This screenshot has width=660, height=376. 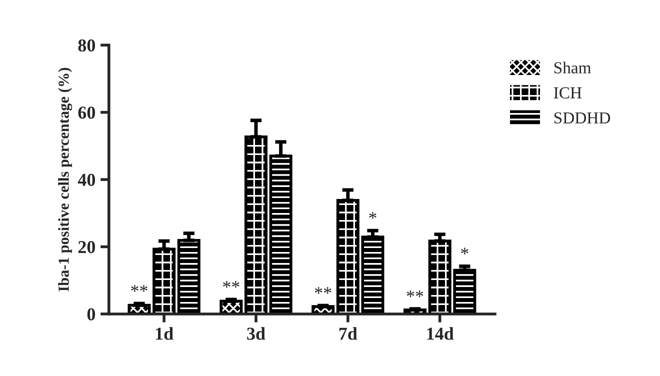 What do you see at coordinates (91, 314) in the screenshot?
I see `y-tick-label: 0` at bounding box center [91, 314].